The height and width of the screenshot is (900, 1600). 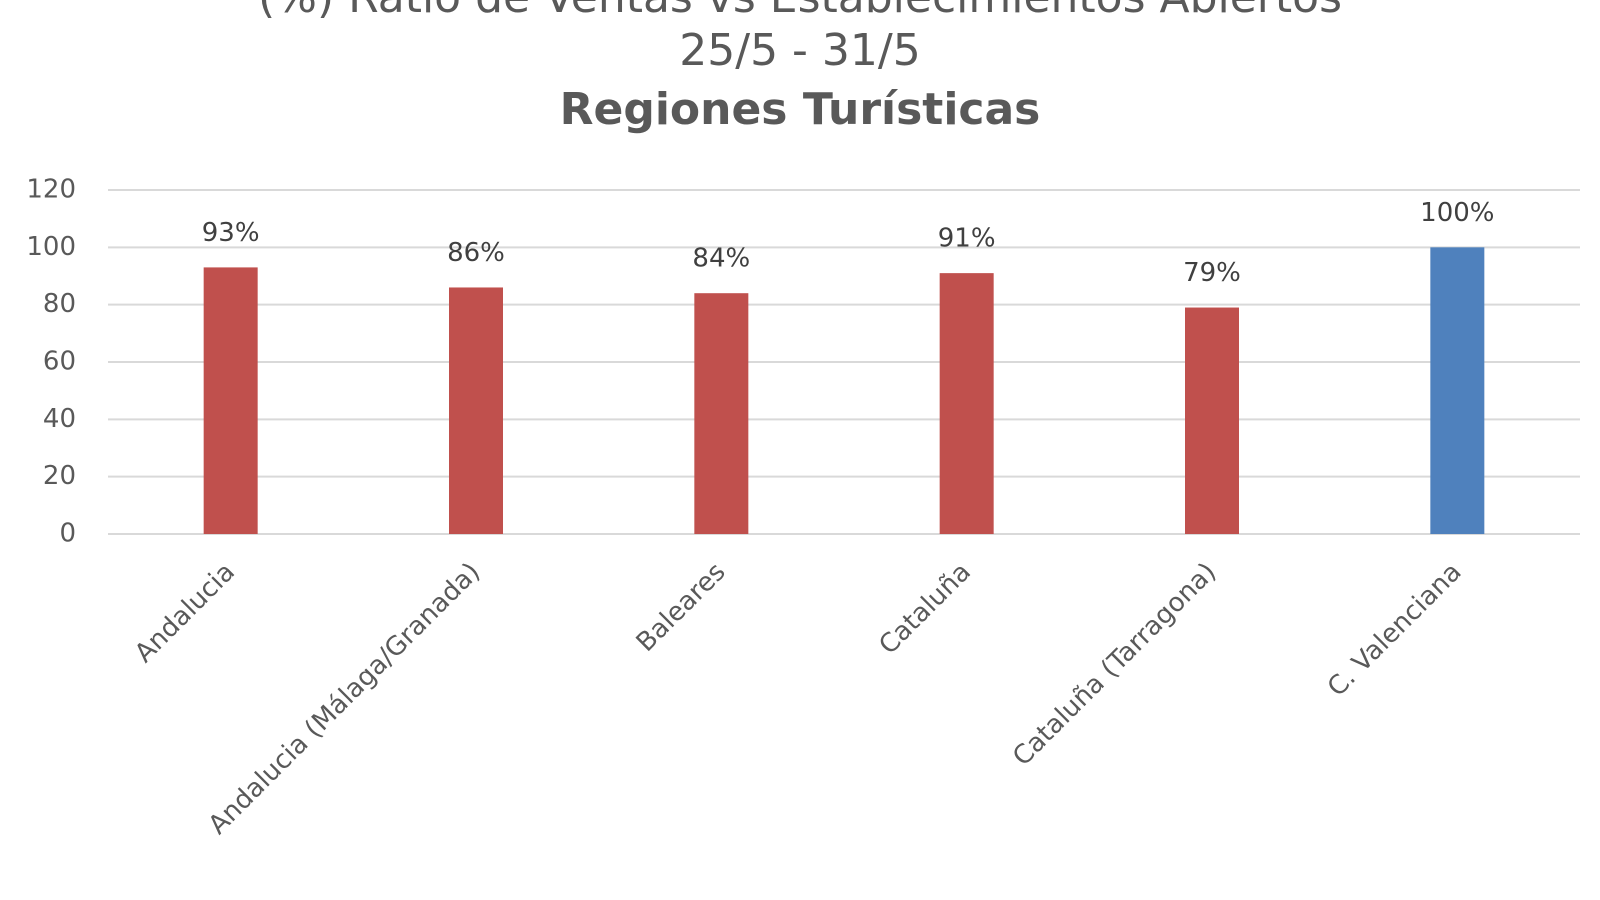 What do you see at coordinates (67, 534) in the screenshot?
I see `y-tick-label: 0` at bounding box center [67, 534].